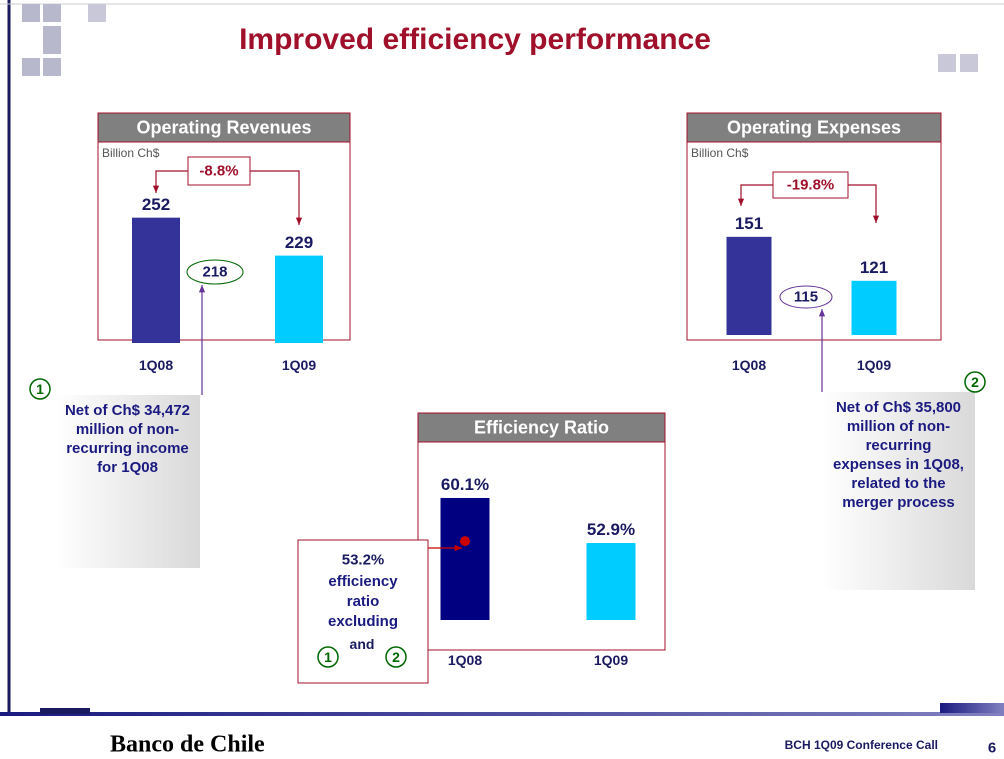 This screenshot has width=1004, height=759. What do you see at coordinates (861, 745) in the screenshot?
I see `event: BCH 1Q09 Conference Call` at bounding box center [861, 745].